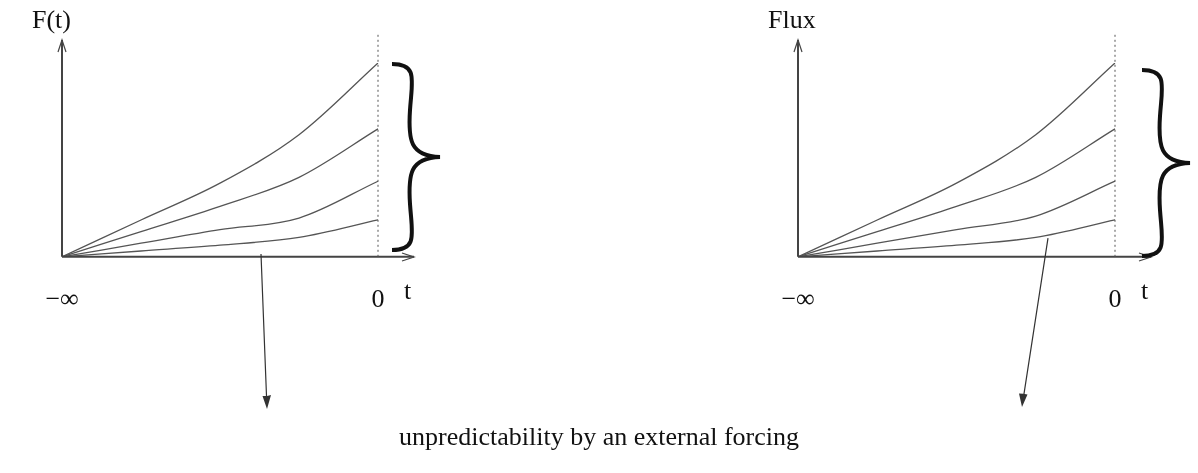 The height and width of the screenshot is (473, 1198). Describe the element at coordinates (51, 19) in the screenshot. I see `y-axis-title: F(t)` at that location.